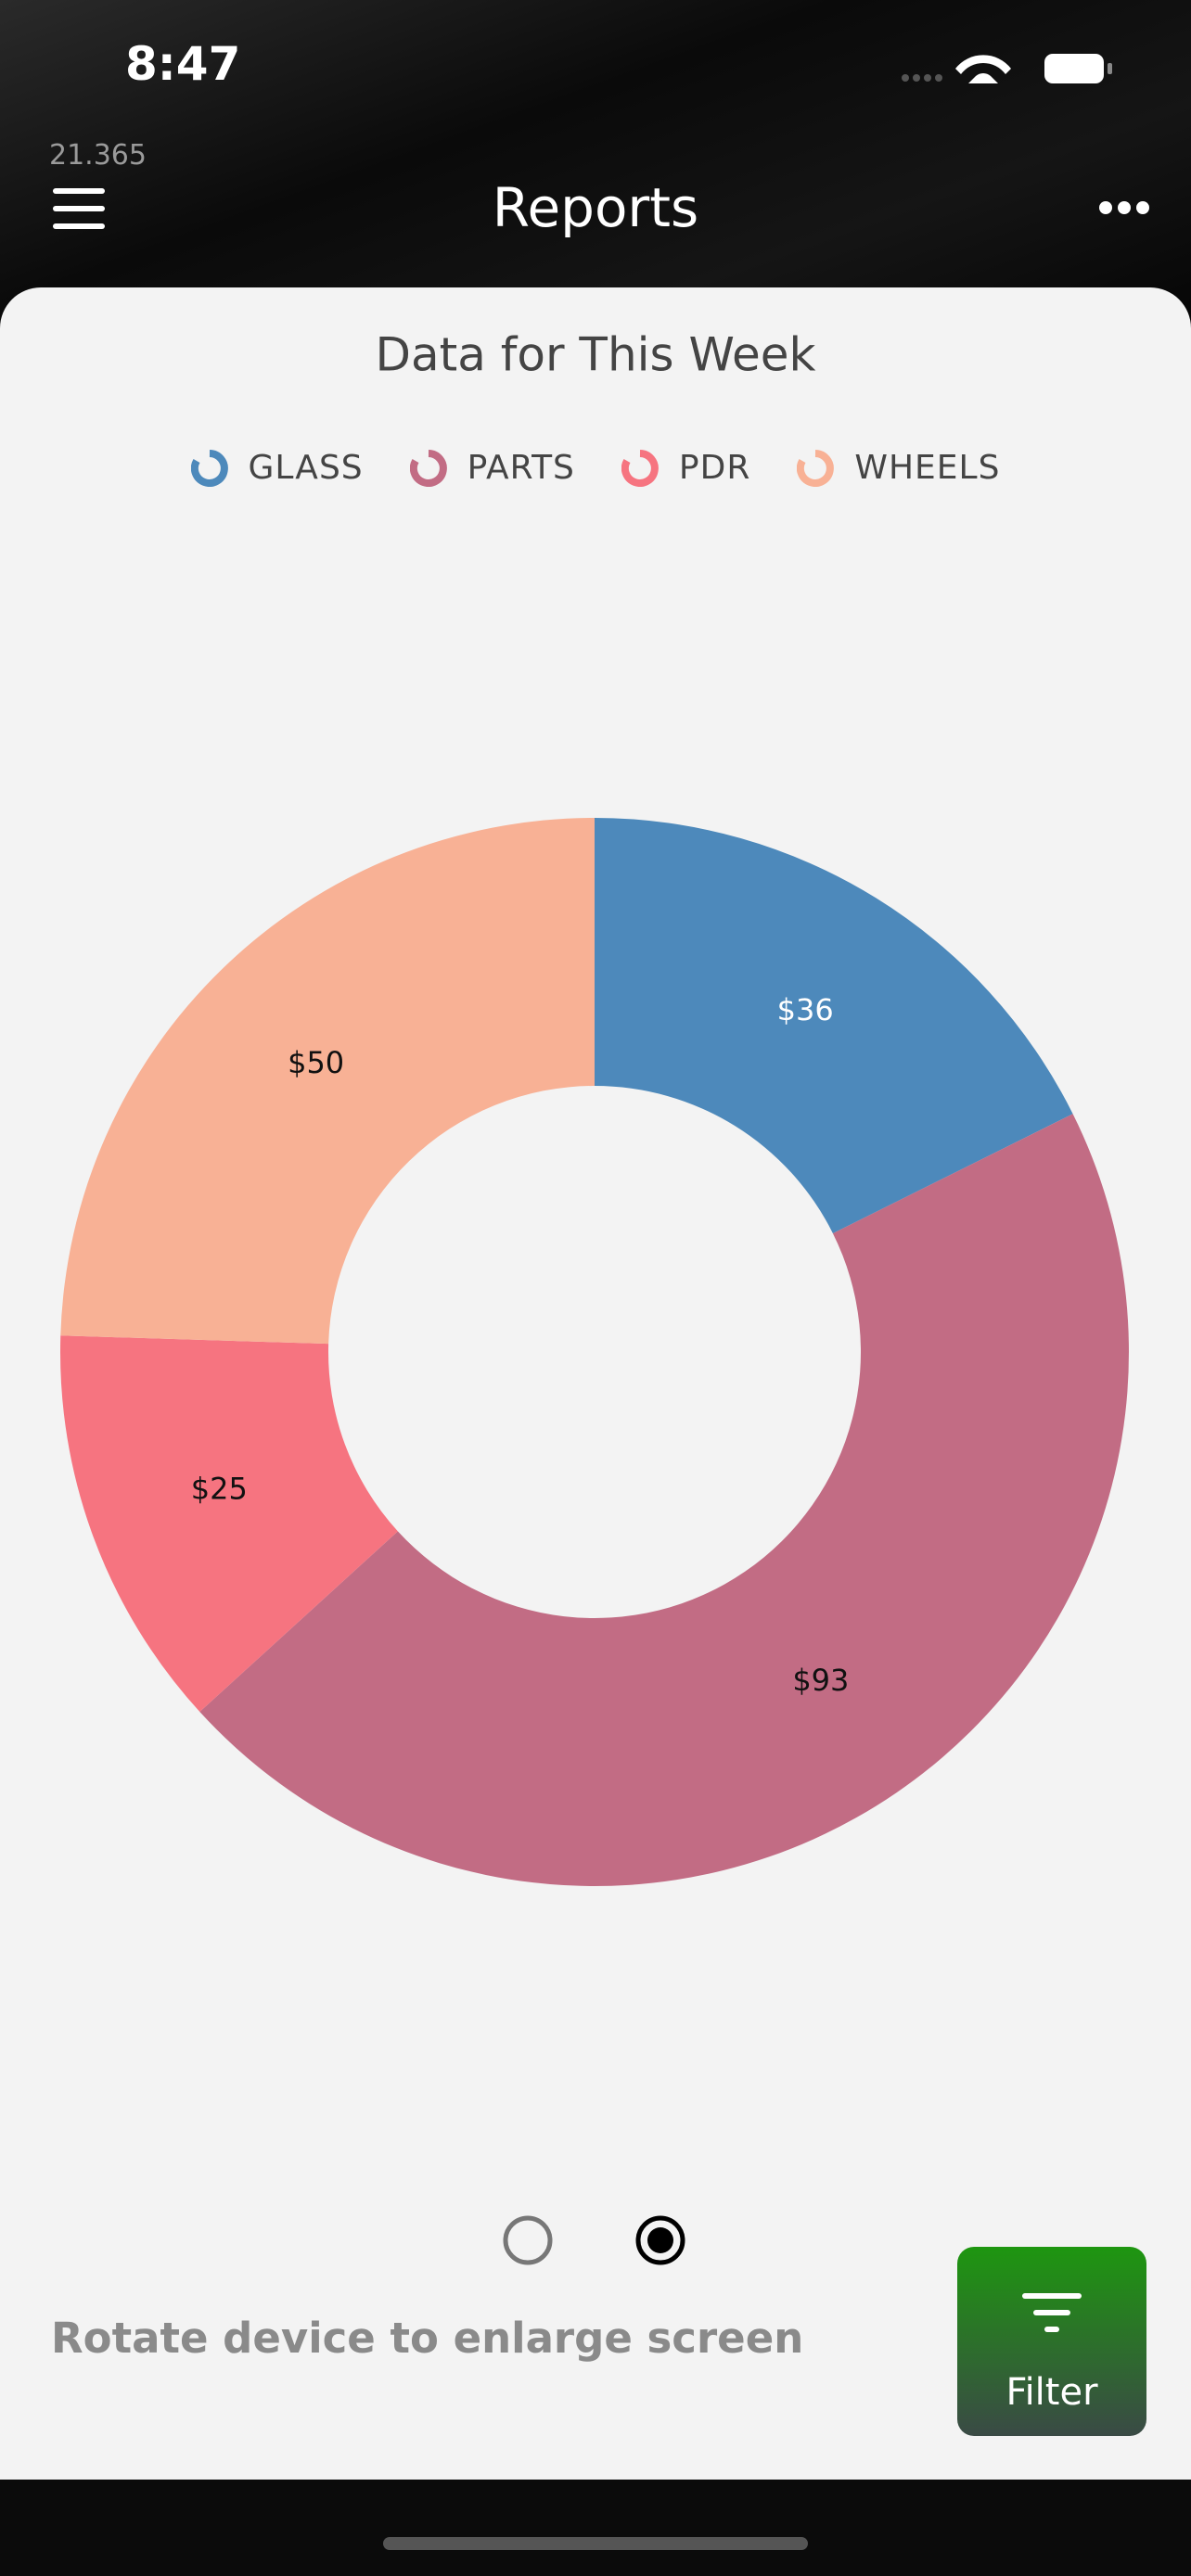  Describe the element at coordinates (595, 167) in the screenshot. I see `header-background` at that location.